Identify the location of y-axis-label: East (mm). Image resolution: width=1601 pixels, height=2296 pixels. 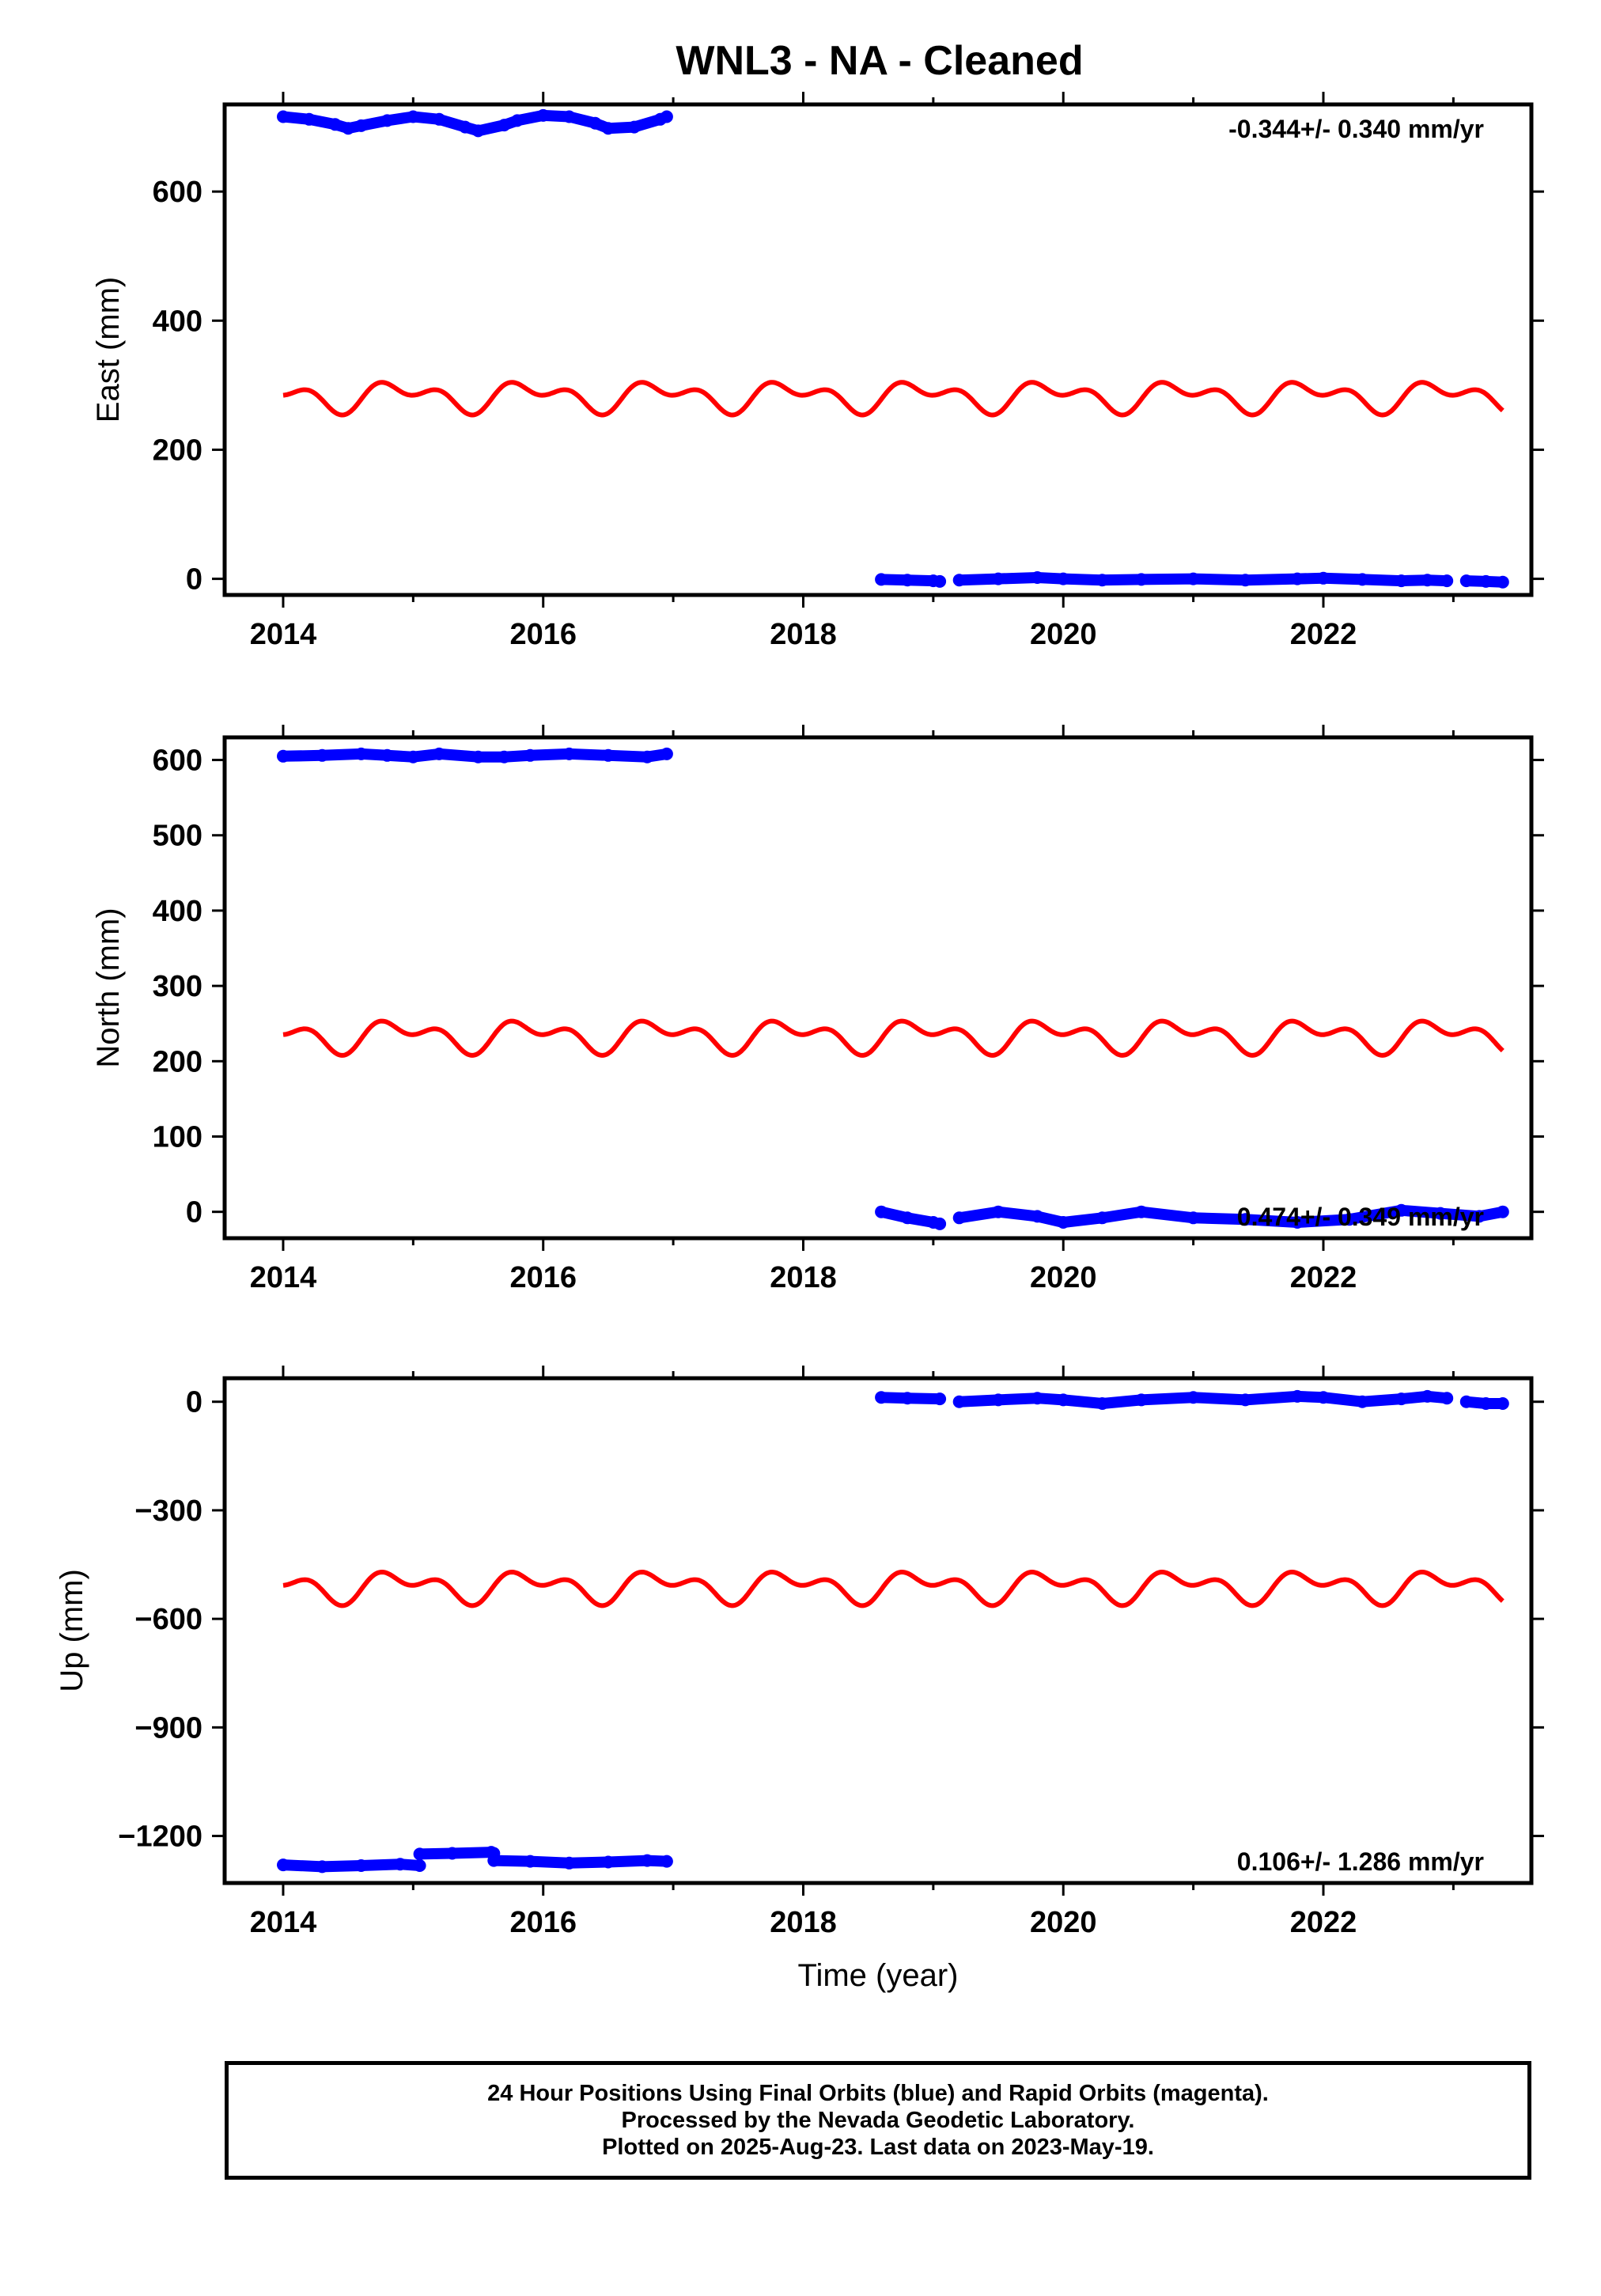
(108, 349).